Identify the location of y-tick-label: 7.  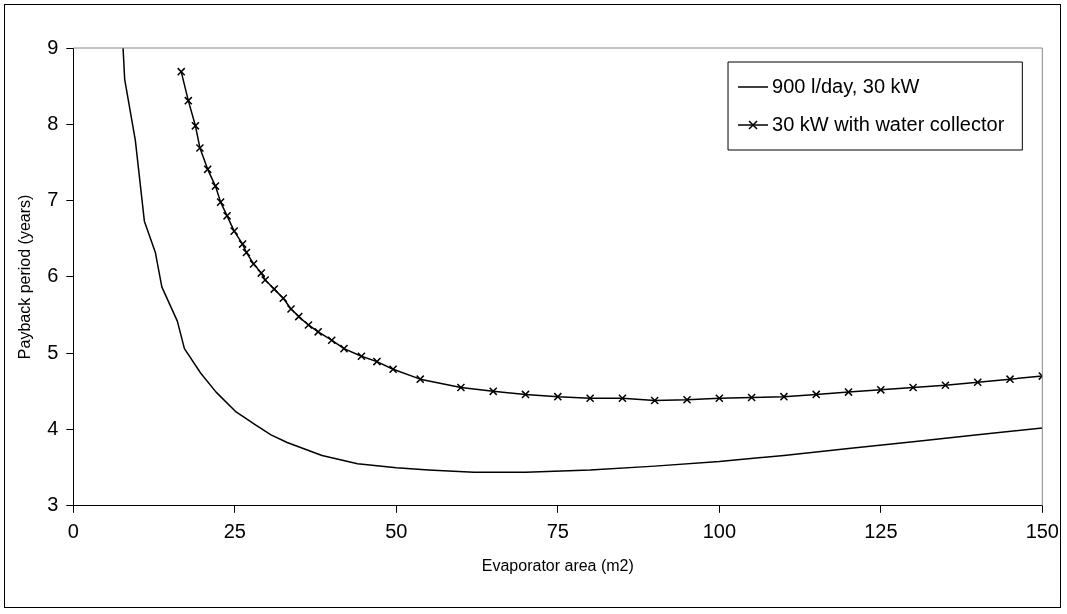
(53, 199).